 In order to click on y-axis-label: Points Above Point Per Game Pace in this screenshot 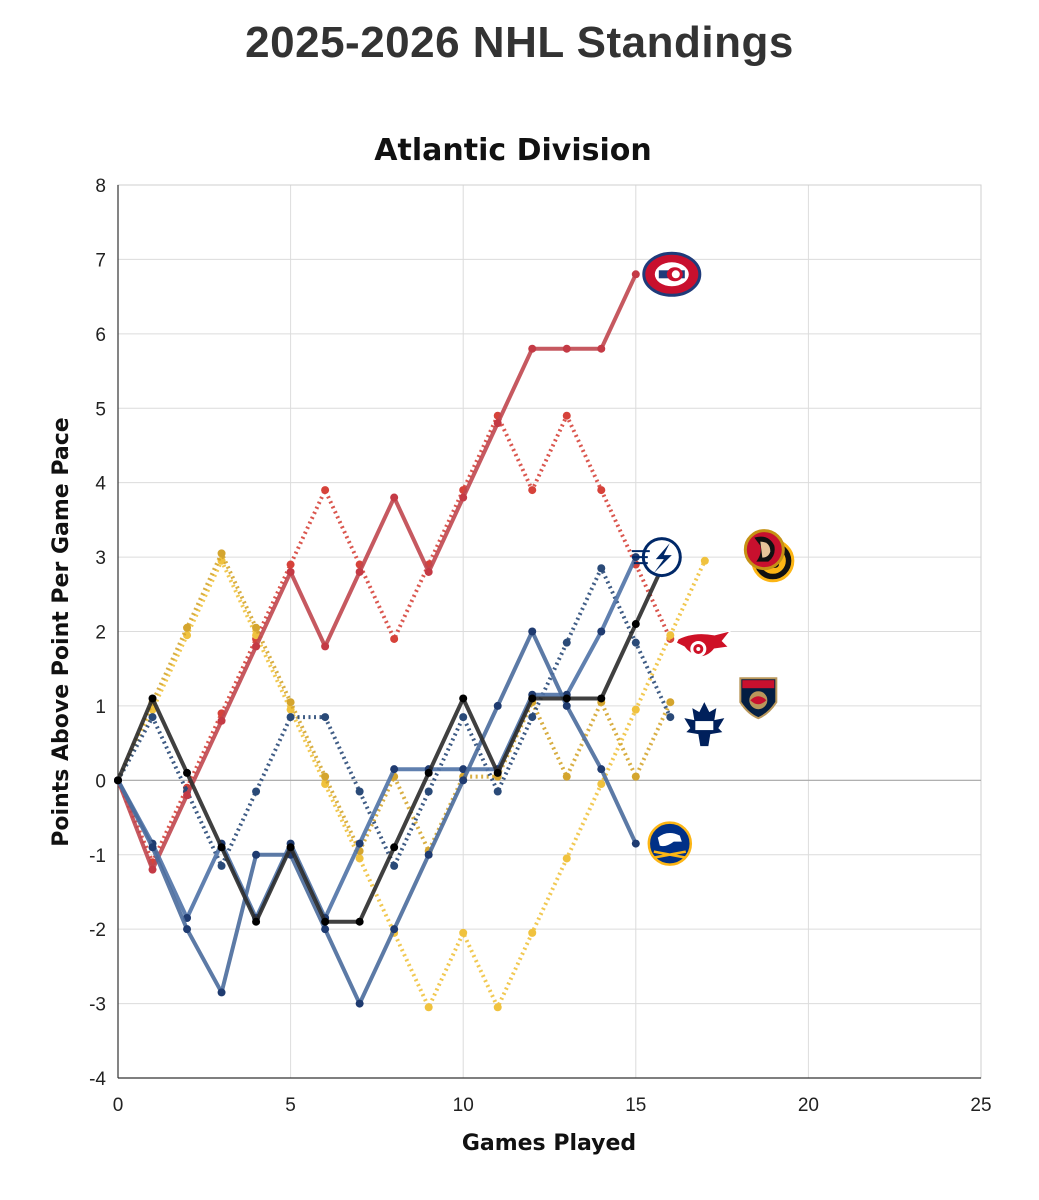, I will do `click(61, 631)`.